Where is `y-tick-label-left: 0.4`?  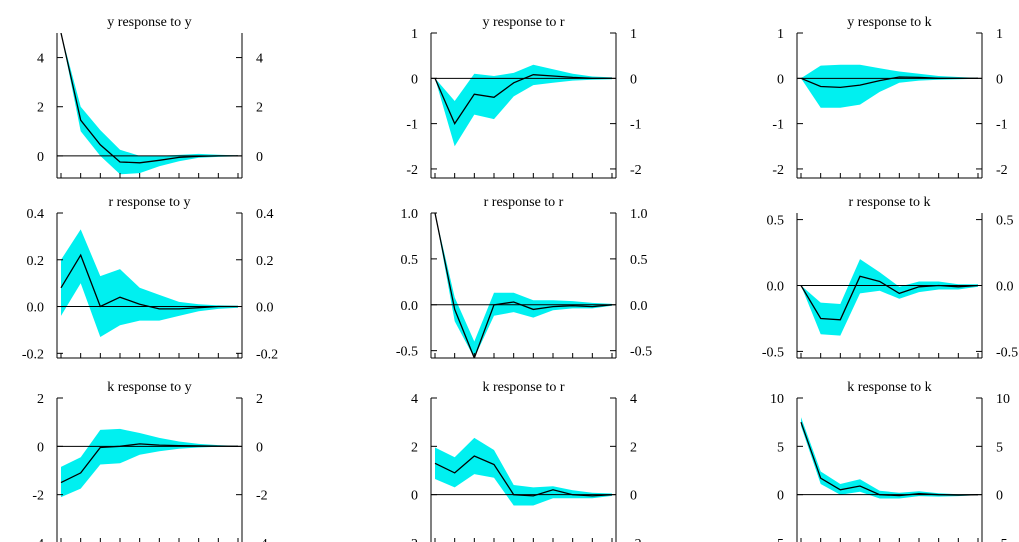
y-tick-label-left: 0.4 is located at coordinates (36, 214).